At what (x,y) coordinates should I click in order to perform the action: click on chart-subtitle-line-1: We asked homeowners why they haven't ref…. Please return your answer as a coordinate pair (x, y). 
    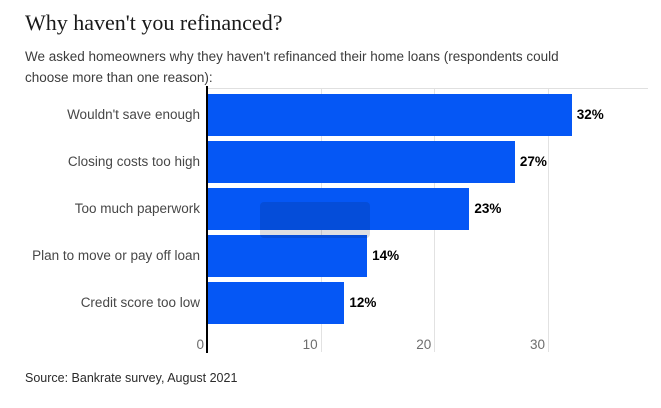
    Looking at the image, I should click on (292, 56).